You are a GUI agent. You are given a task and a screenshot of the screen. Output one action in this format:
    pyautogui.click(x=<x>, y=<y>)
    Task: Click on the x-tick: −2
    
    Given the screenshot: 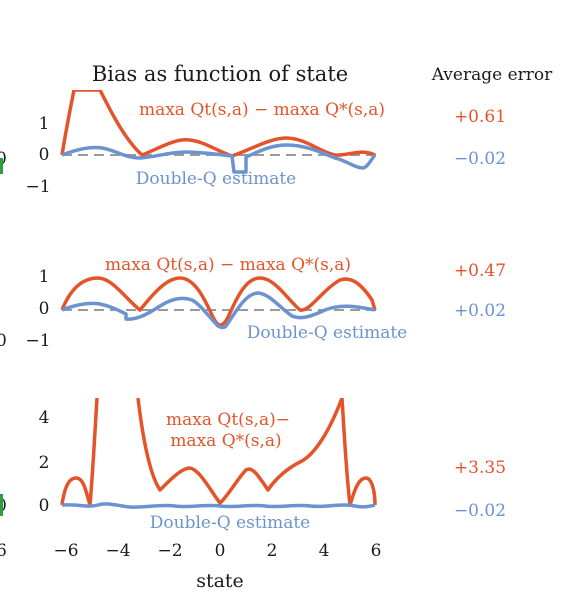 What is the action you would take?
    pyautogui.click(x=169, y=551)
    